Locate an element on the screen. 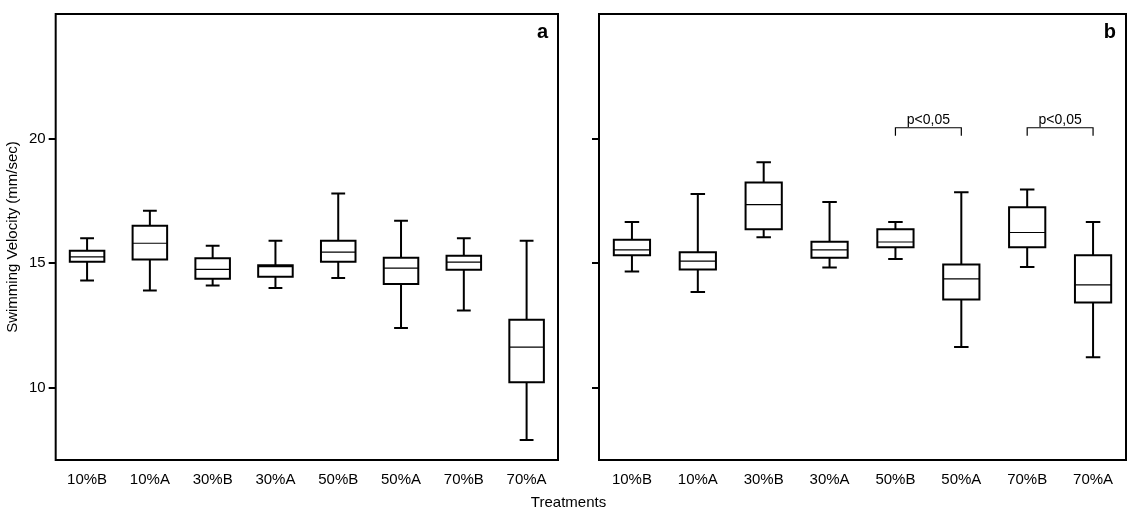 The width and height of the screenshot is (1137, 514). x-axis-title: Treatments is located at coordinates (568, 502).